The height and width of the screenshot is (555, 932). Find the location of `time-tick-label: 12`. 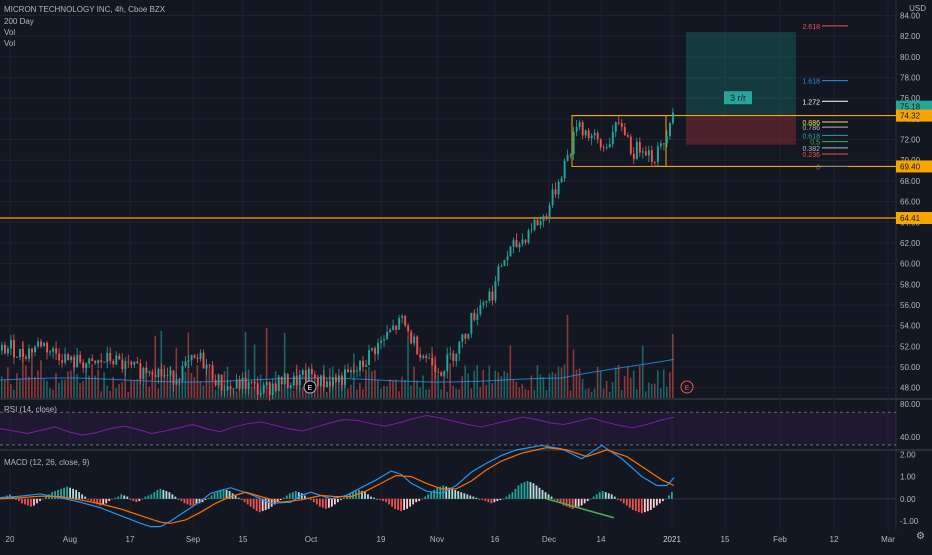

time-tick-label: 12 is located at coordinates (834, 539).